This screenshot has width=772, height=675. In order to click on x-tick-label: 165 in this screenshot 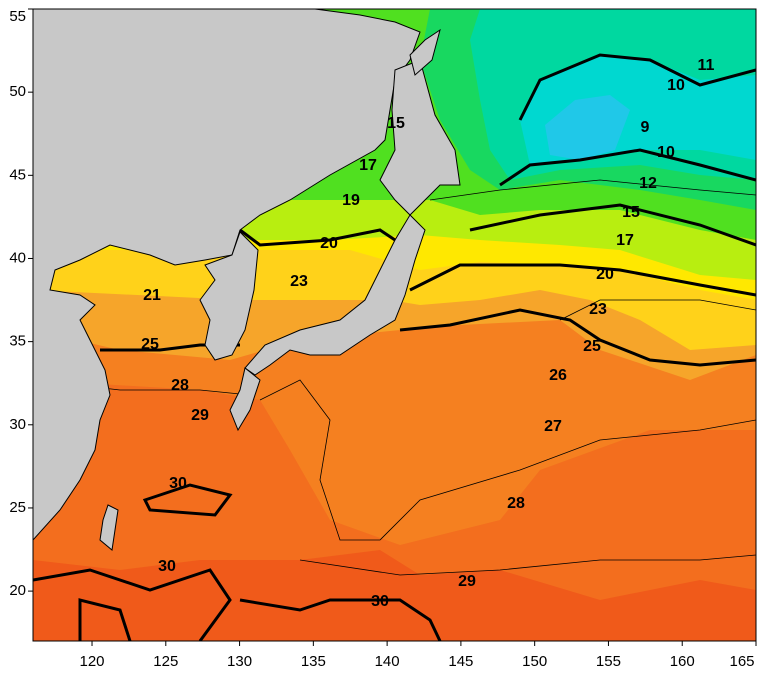, I will do `click(741, 661)`.